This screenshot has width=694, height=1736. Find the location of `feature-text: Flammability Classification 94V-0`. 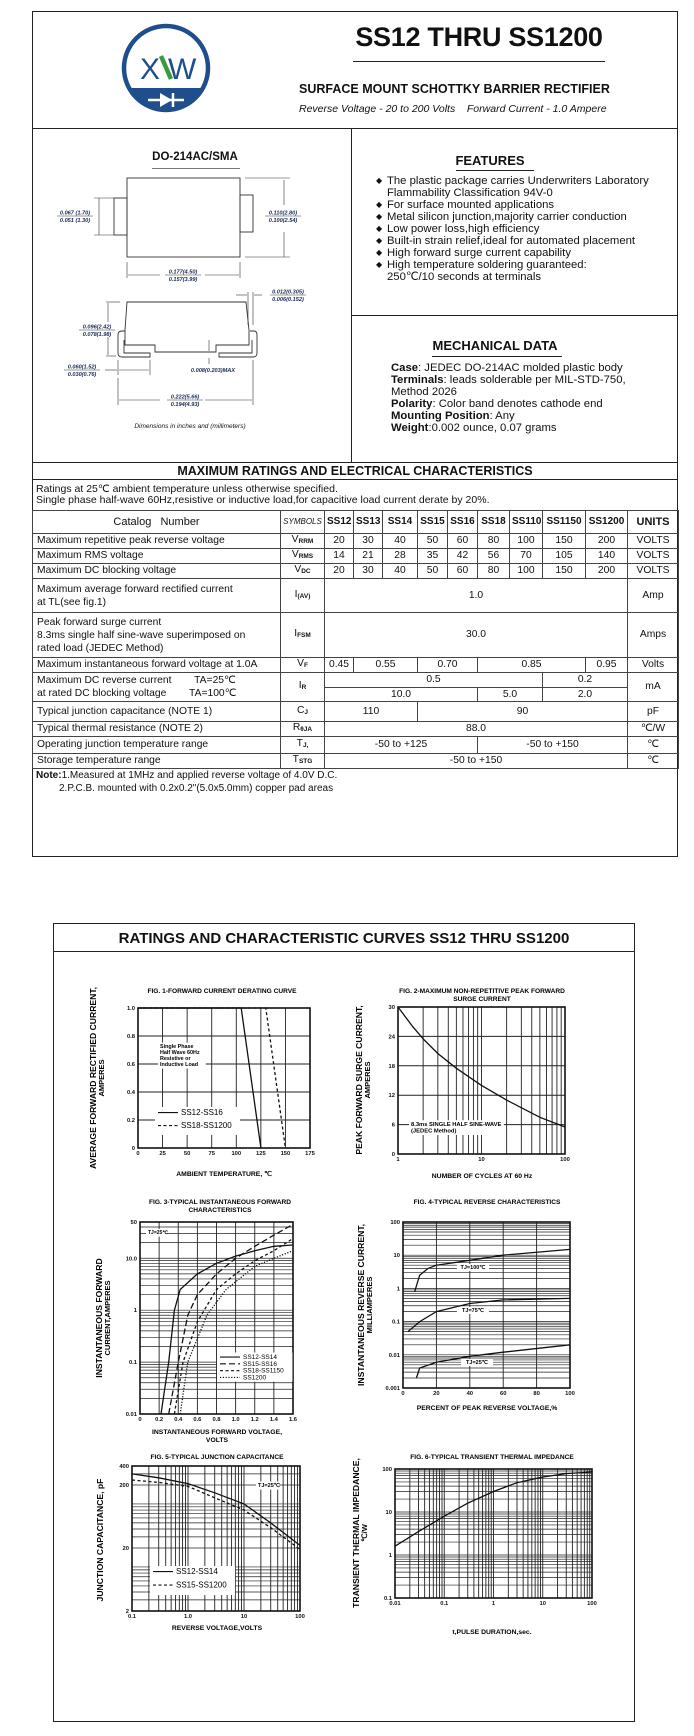

feature-text: Flammability Classification 94V-0 is located at coordinates (470, 193).